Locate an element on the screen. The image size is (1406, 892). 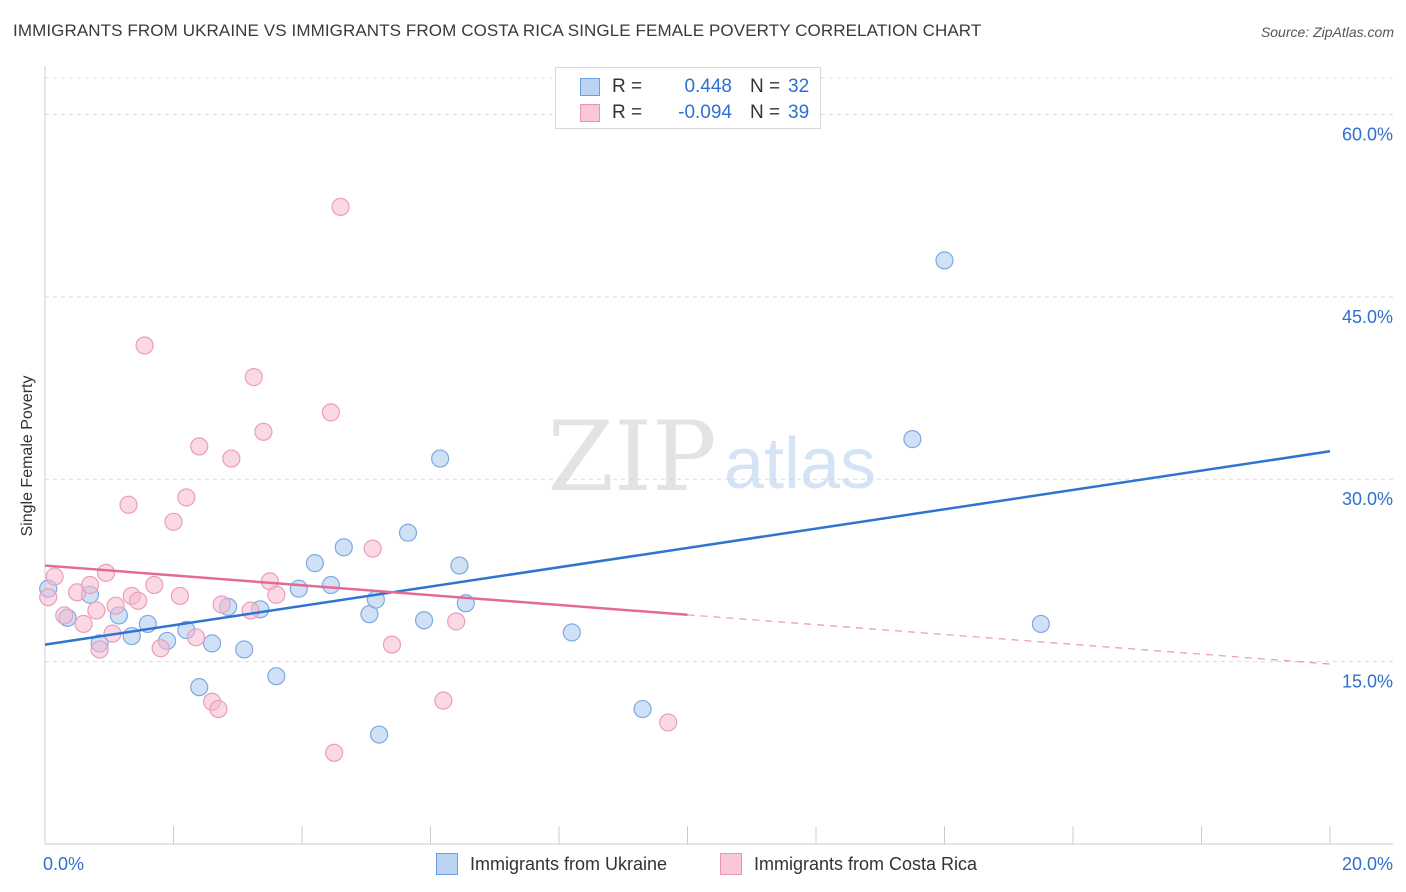
y-tick-label: 15.0% is located at coordinates (1367, 682).